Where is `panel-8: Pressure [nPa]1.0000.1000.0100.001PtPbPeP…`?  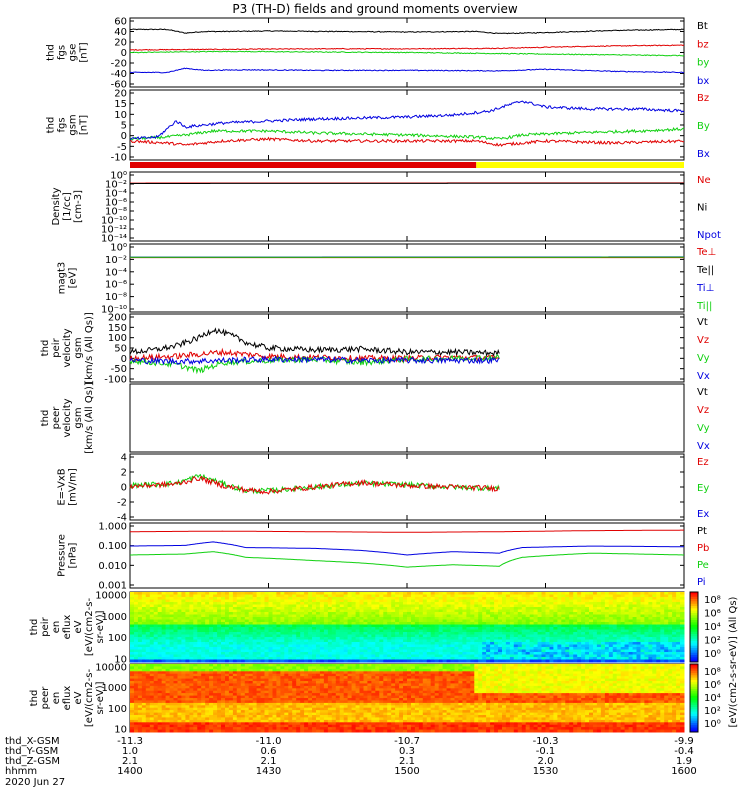
panel-8: Pressure [nPa]1.0000.1000.0100.001PtPbPeP… is located at coordinates (383, 557).